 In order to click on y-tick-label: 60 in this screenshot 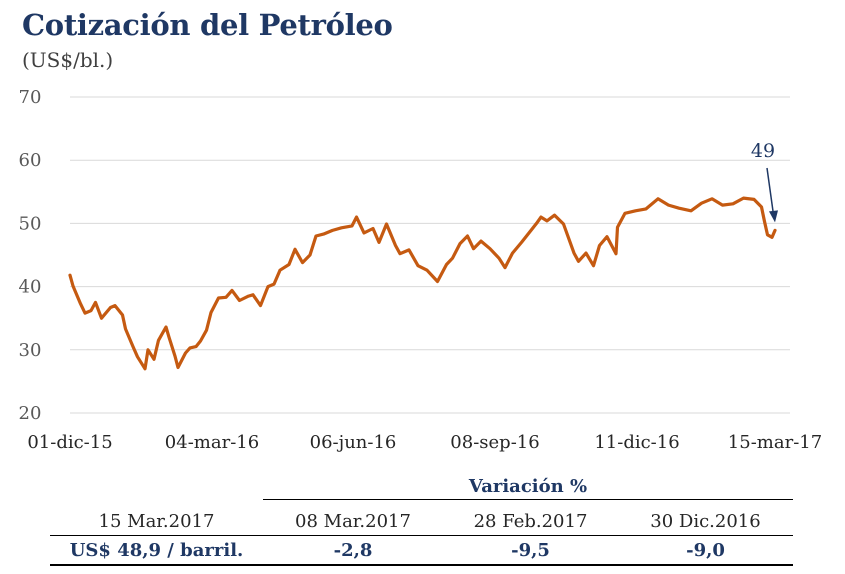, I will do `click(30, 160)`.